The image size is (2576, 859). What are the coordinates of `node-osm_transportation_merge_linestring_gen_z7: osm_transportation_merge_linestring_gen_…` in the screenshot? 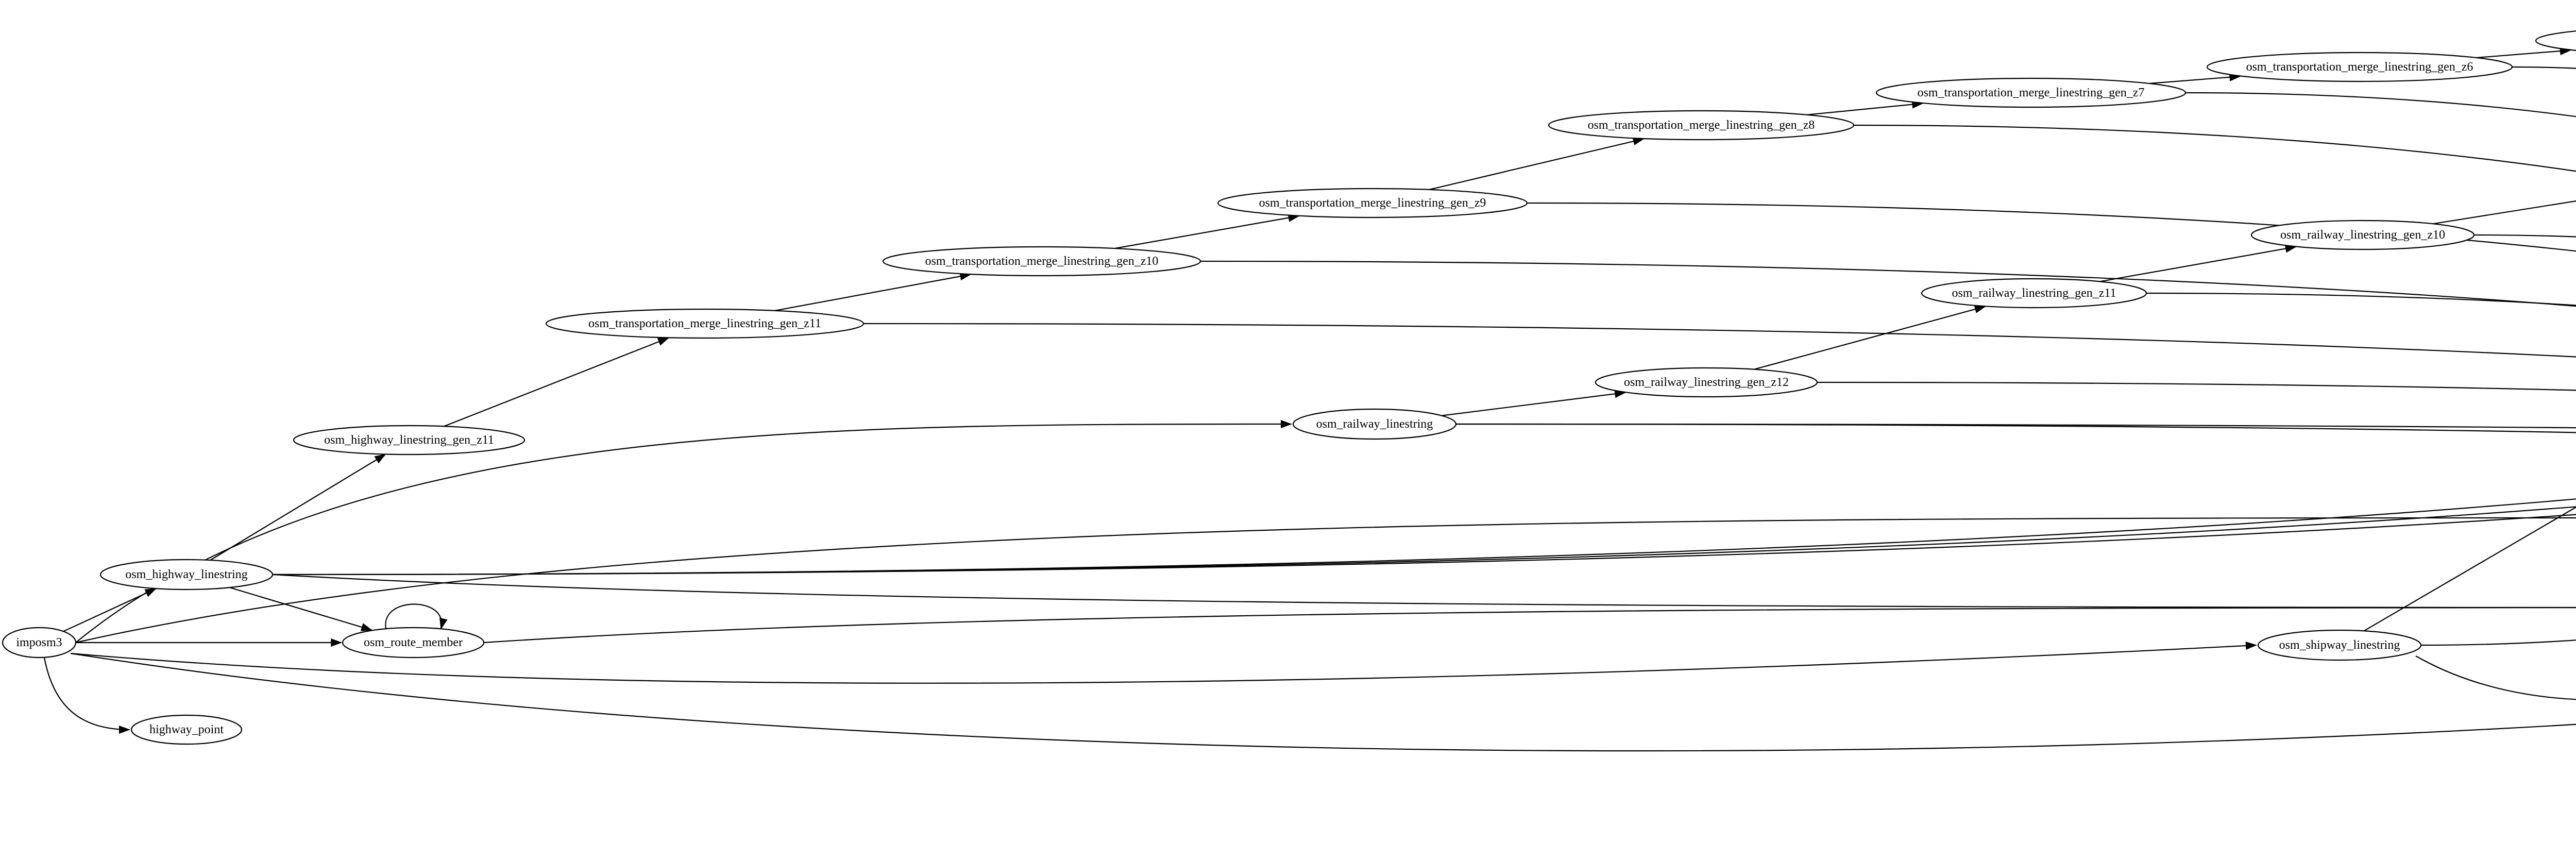 It's located at (2031, 92).